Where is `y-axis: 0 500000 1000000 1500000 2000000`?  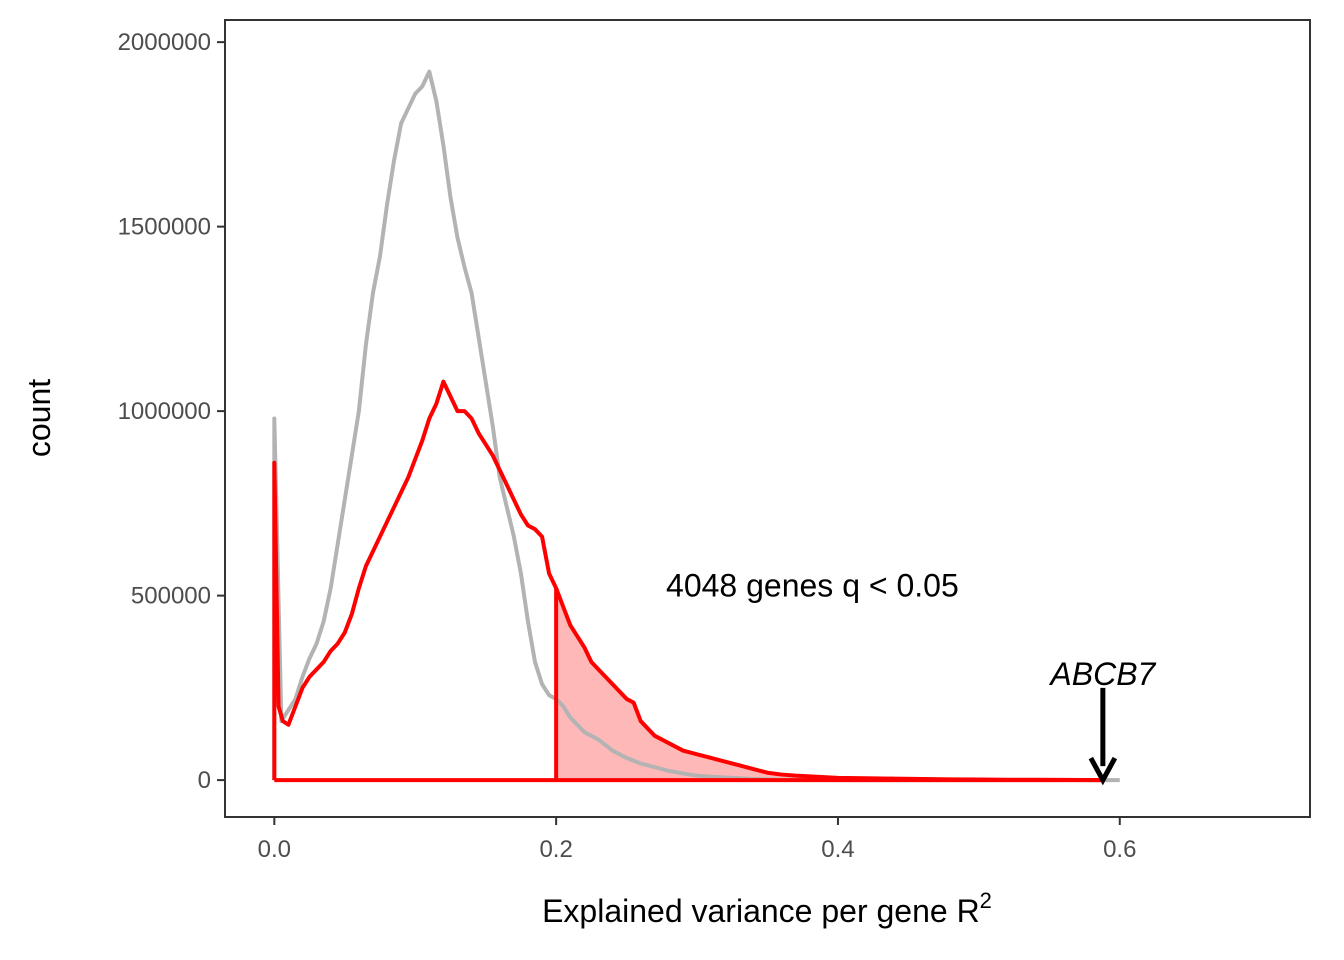 y-axis: 0 500000 1000000 1500000 2000000 is located at coordinates (171, 411).